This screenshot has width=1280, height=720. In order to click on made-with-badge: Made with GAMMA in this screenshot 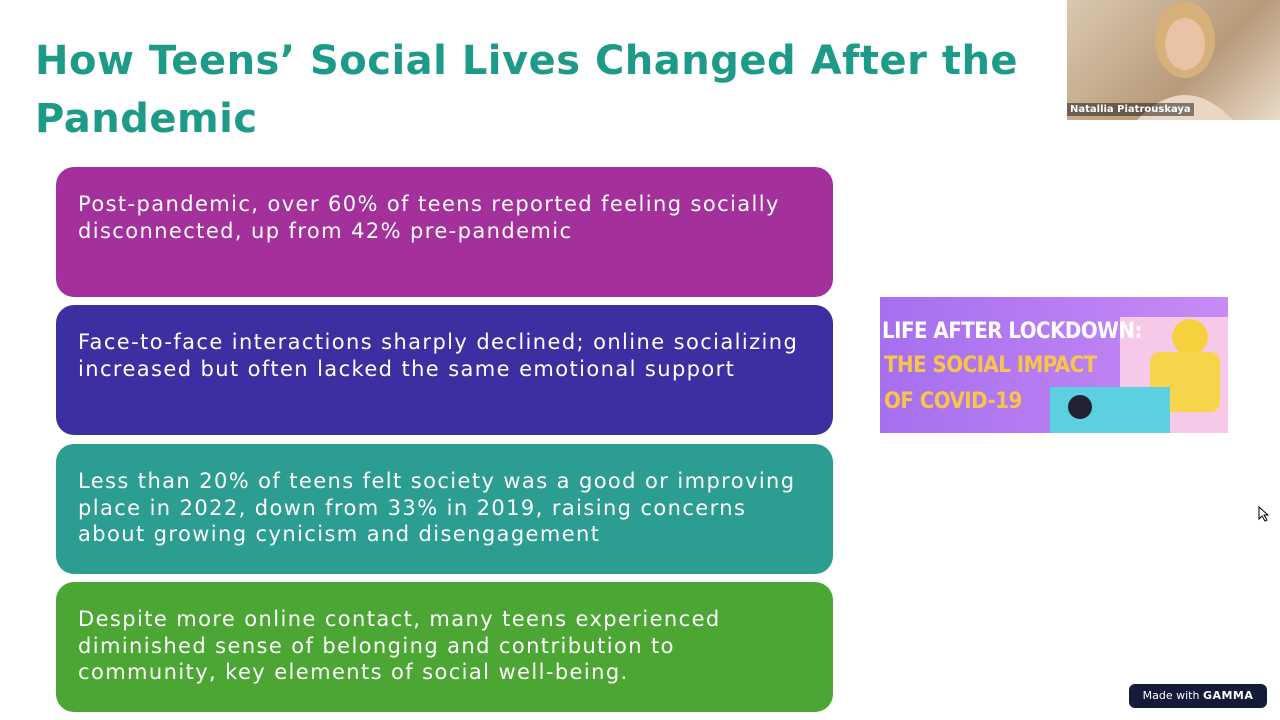, I will do `click(1198, 696)`.